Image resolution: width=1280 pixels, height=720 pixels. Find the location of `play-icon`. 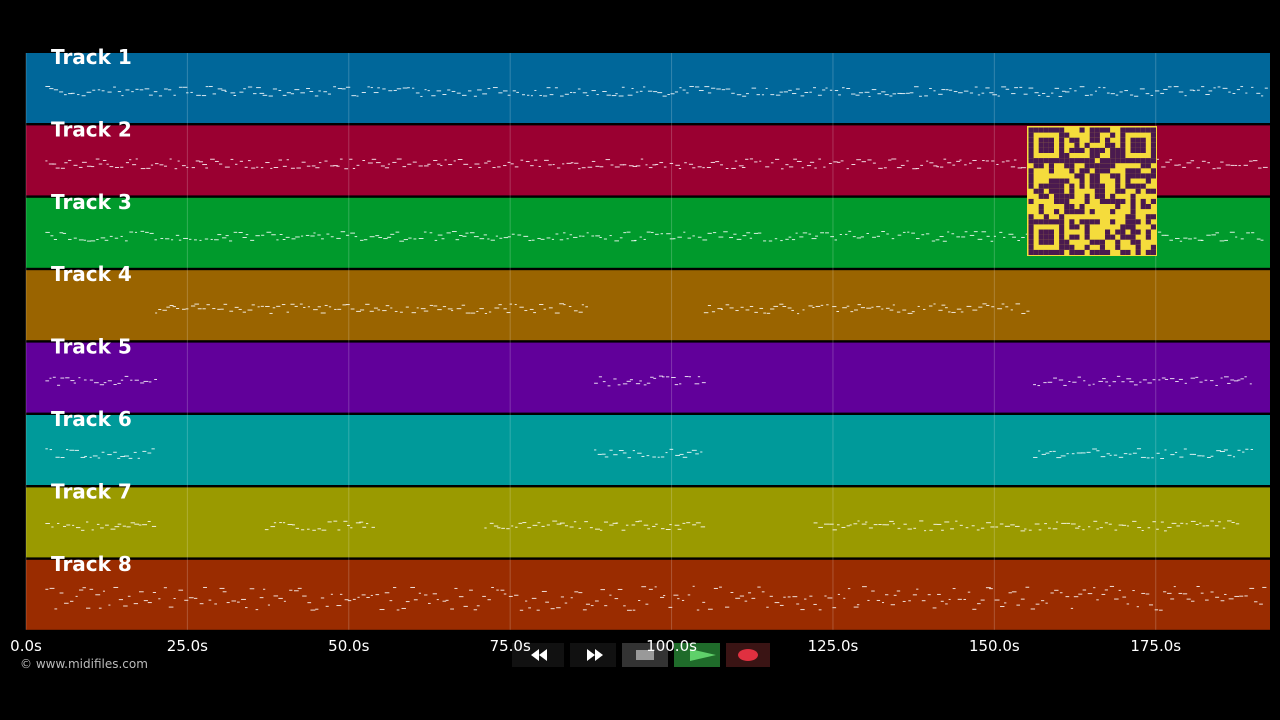

play-icon is located at coordinates (703, 655).